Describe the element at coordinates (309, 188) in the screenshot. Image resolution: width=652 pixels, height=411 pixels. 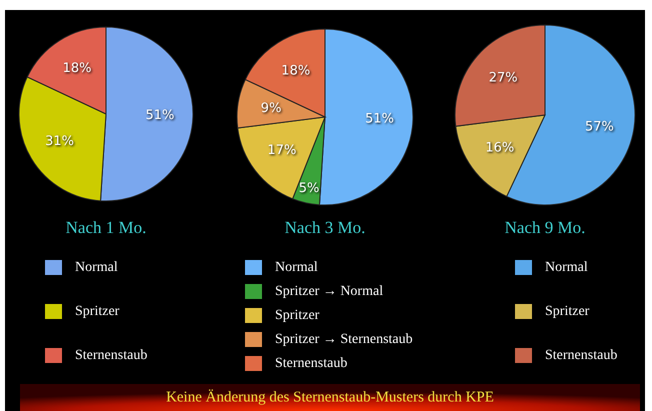
I see `data-label: 5%` at that location.